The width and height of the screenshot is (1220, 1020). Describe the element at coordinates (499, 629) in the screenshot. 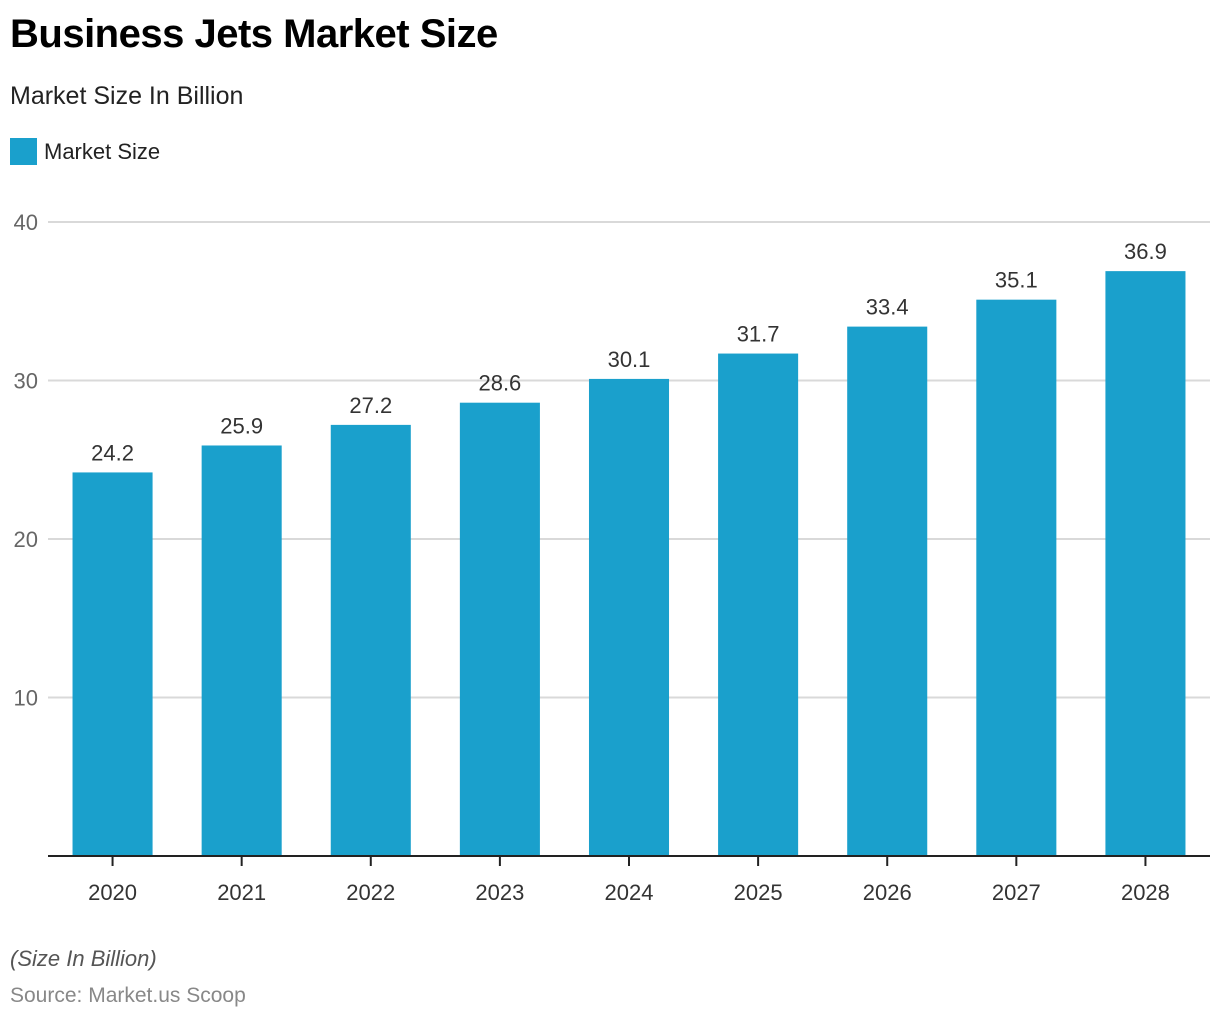

I see `bar-2023` at that location.